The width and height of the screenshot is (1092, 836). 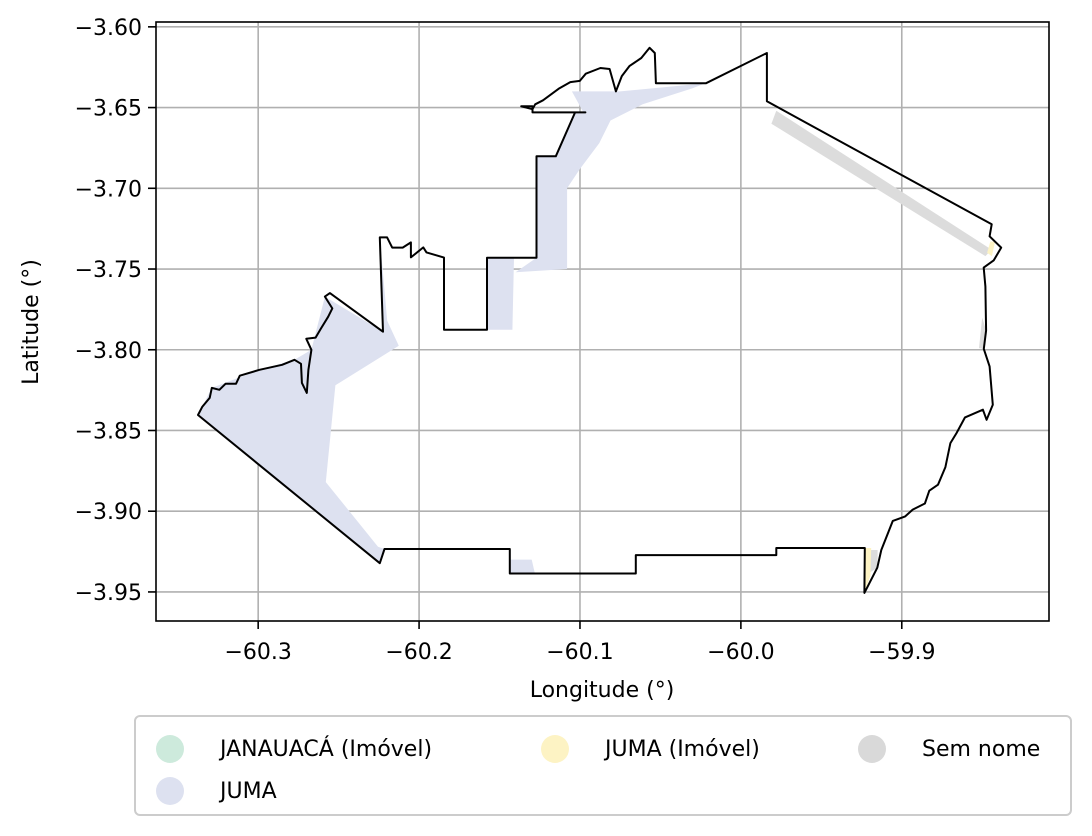 What do you see at coordinates (418, 652) in the screenshot?
I see `x-tick-label: −60.2` at bounding box center [418, 652].